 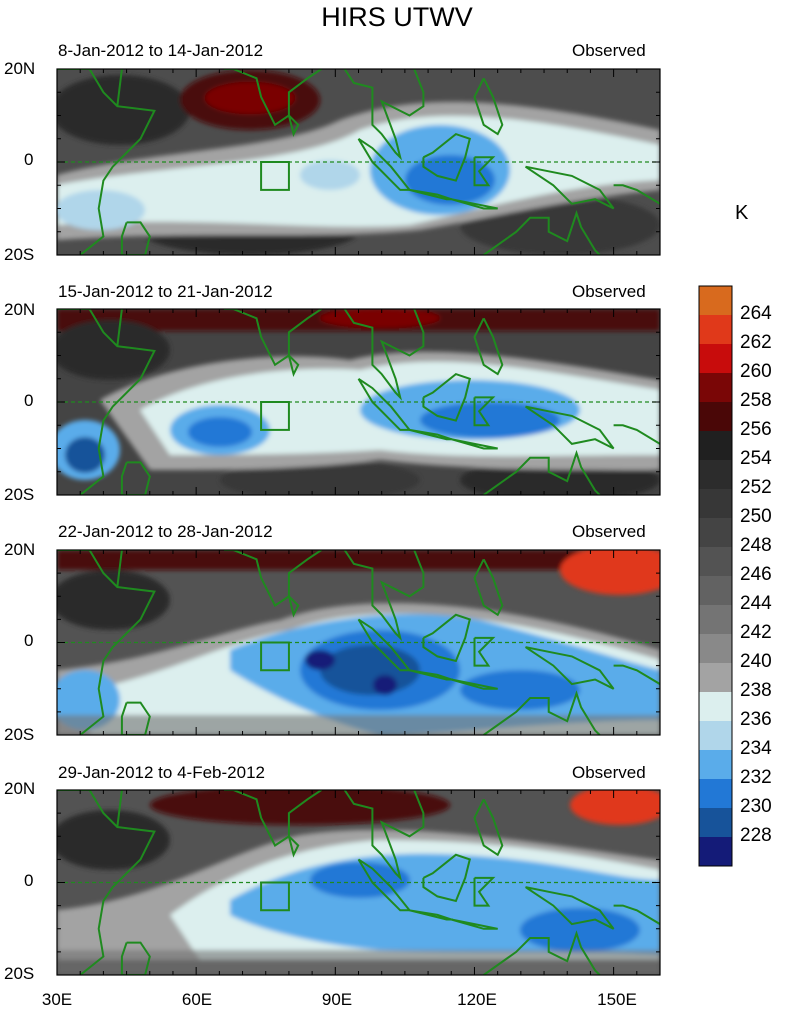 I want to click on colorbar-label: 240, so click(x=756, y=661).